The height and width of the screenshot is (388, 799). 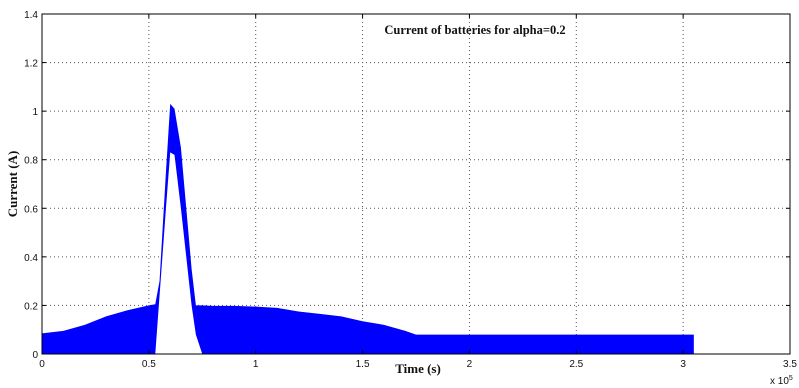 I want to click on y-tick-label: 1.2, so click(x=31, y=64).